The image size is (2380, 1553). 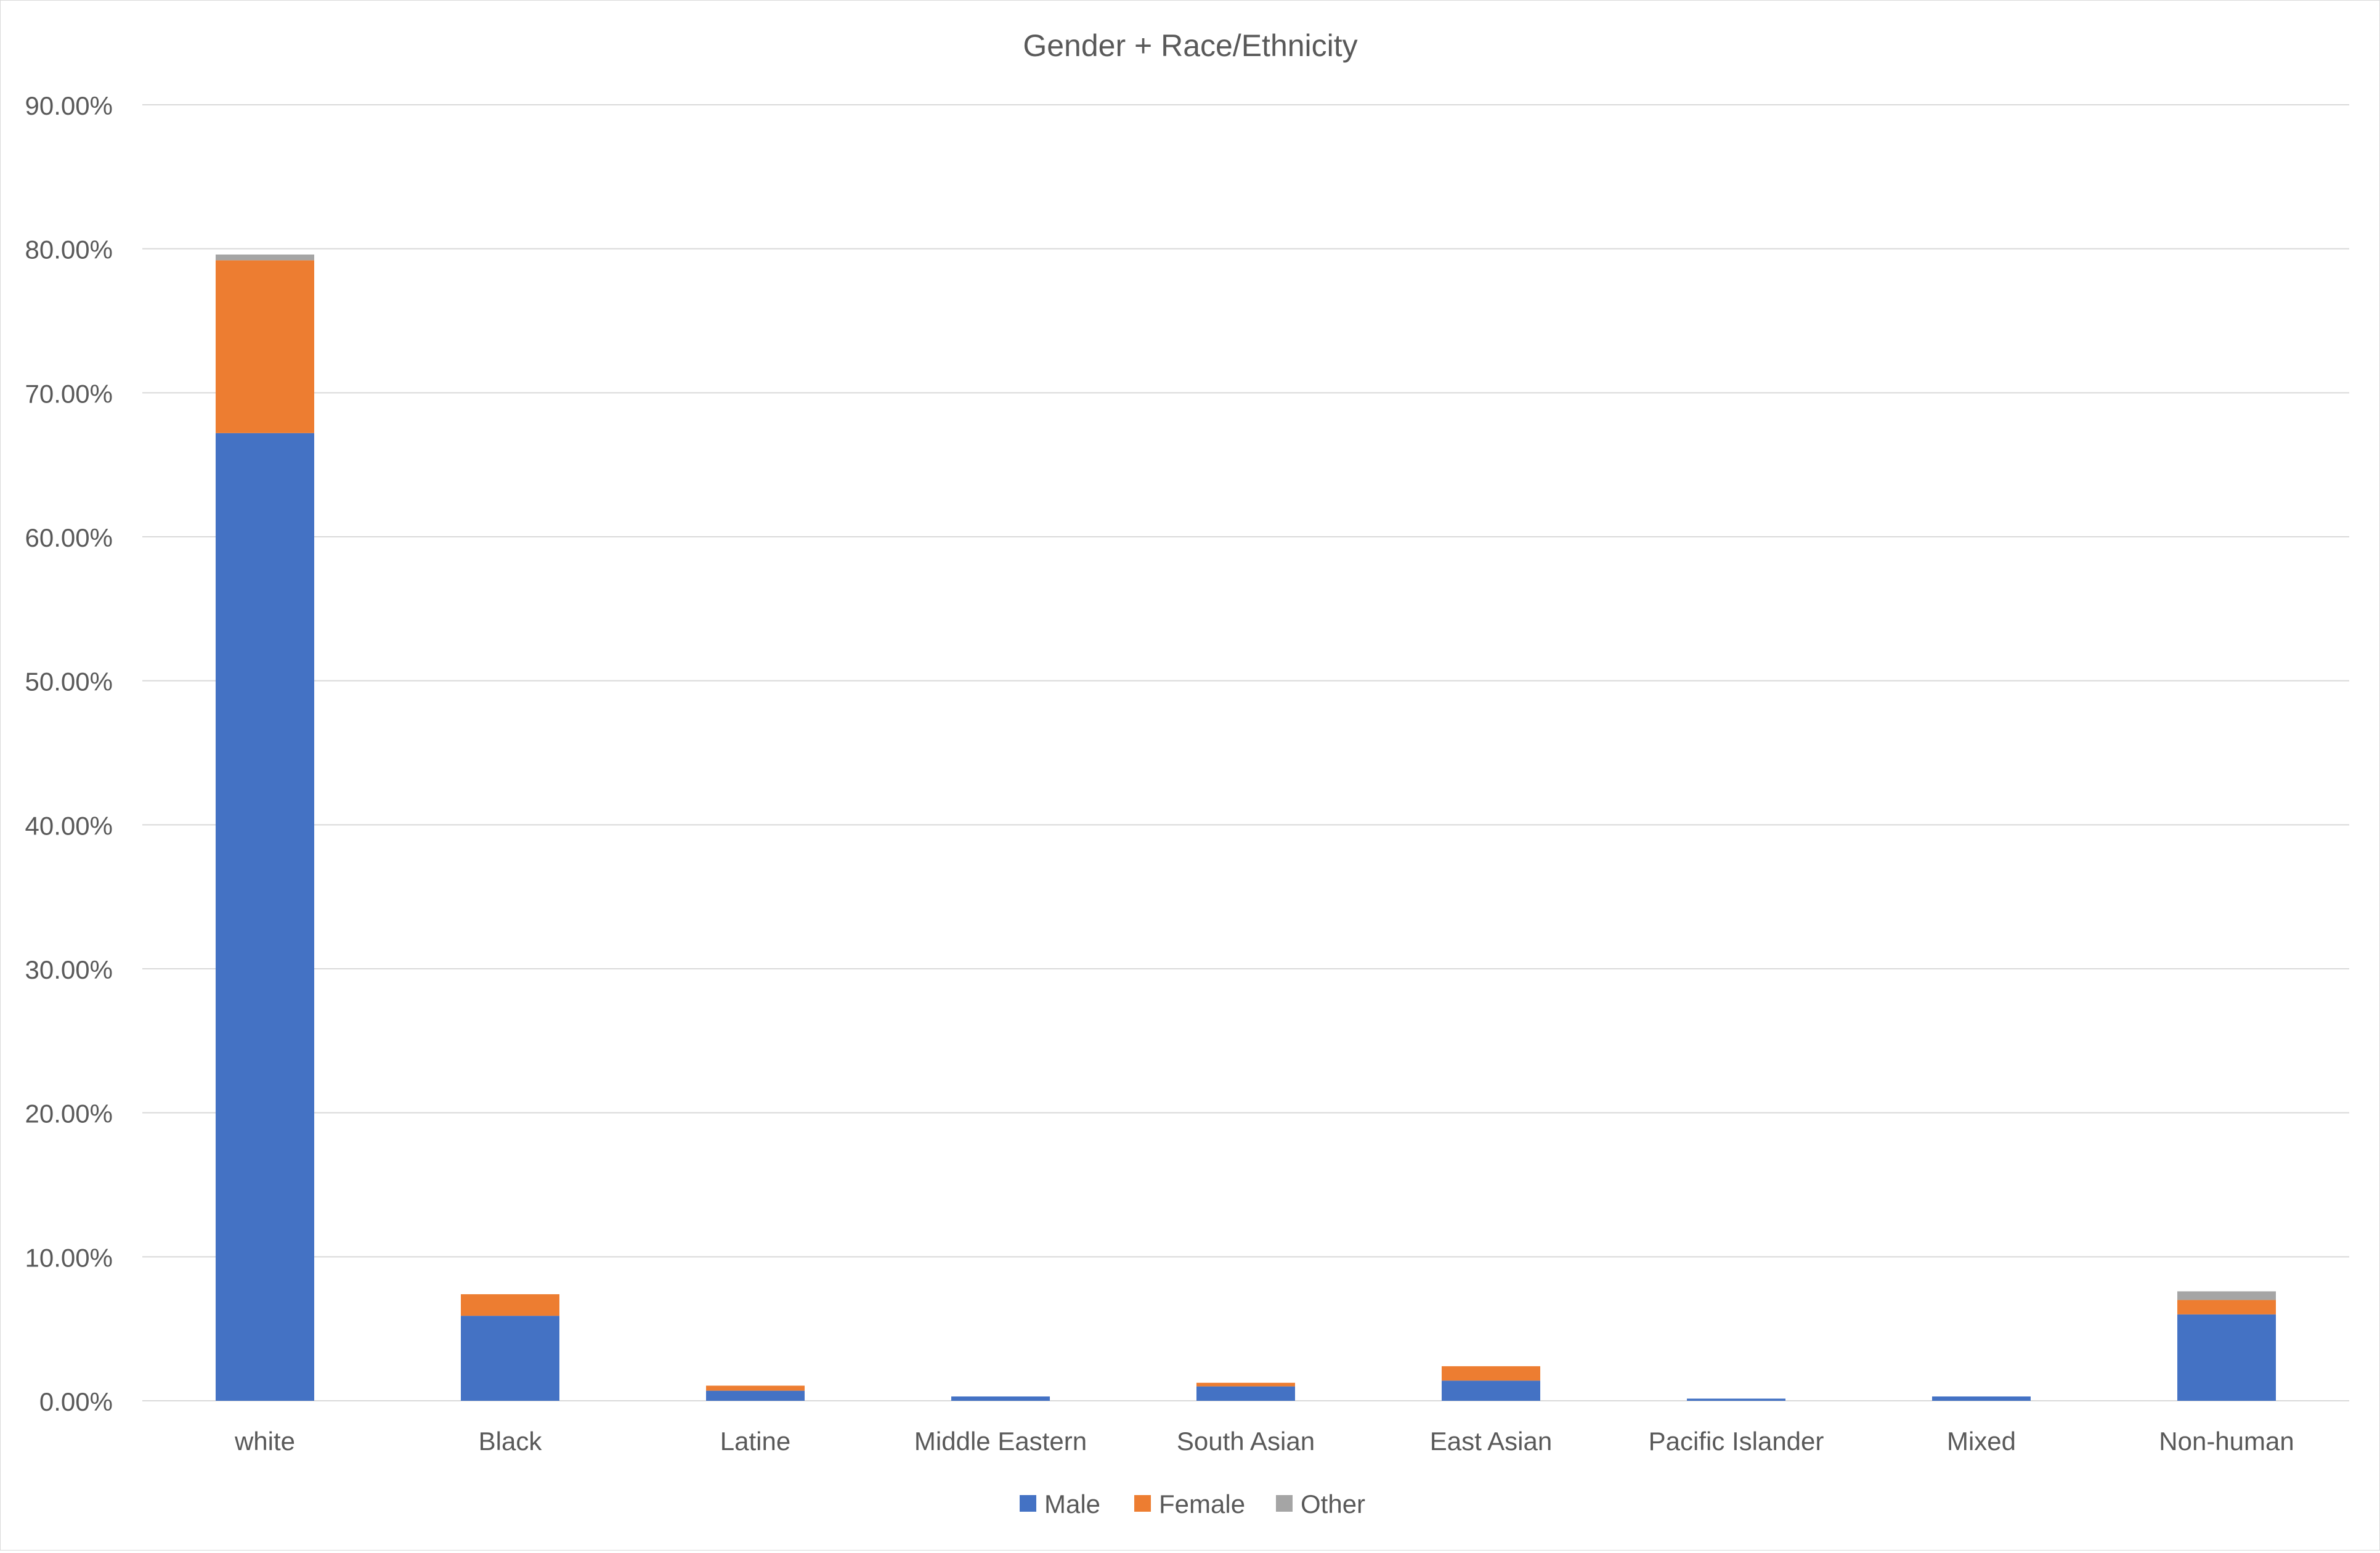 I want to click on y-tick-label: 50.00%, so click(x=69, y=681).